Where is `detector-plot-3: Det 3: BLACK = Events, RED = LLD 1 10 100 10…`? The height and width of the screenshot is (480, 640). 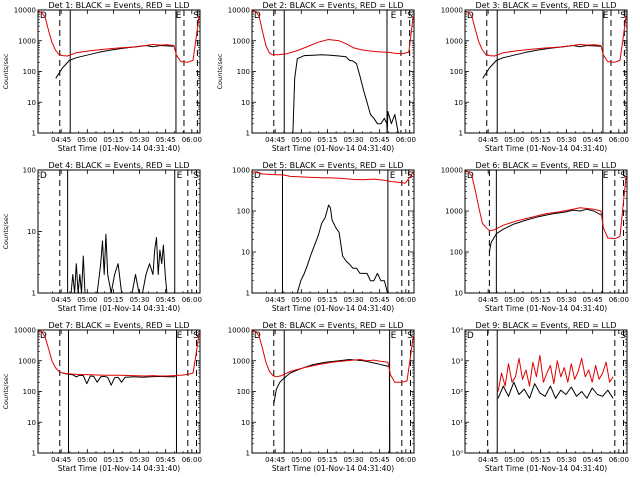 detector-plot-3: Det 3: BLACK = Events, RED = LLD 1 10 100 10… is located at coordinates (535, 77).